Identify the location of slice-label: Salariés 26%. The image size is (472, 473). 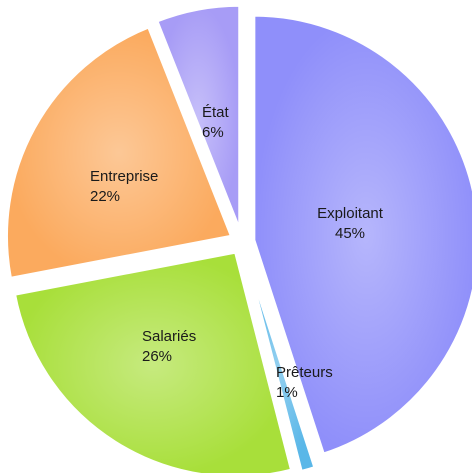
(169, 346).